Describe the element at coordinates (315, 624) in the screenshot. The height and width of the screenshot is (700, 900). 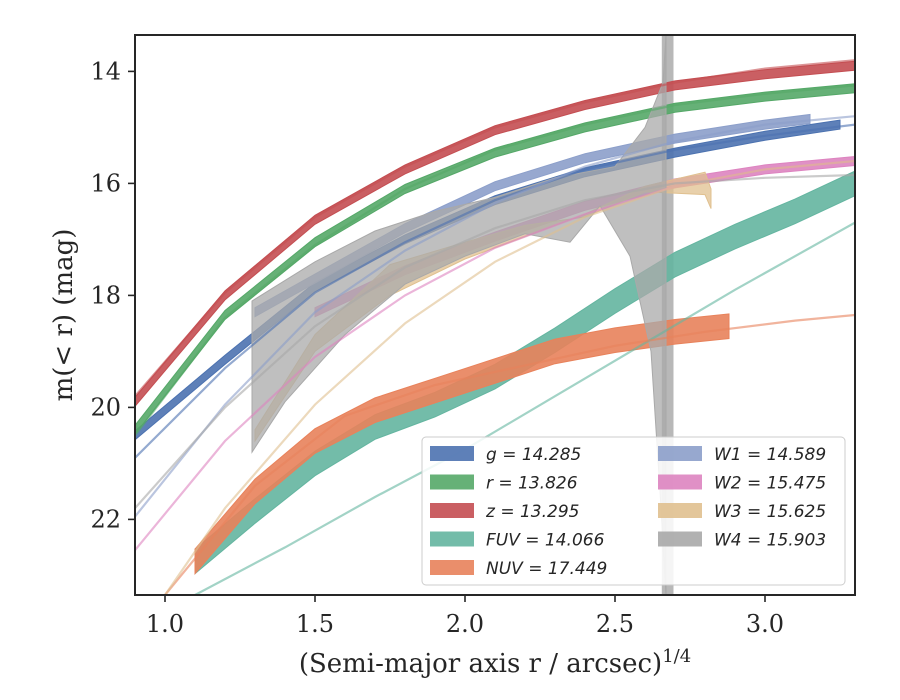
I see `x-tick-label: 1.5` at that location.